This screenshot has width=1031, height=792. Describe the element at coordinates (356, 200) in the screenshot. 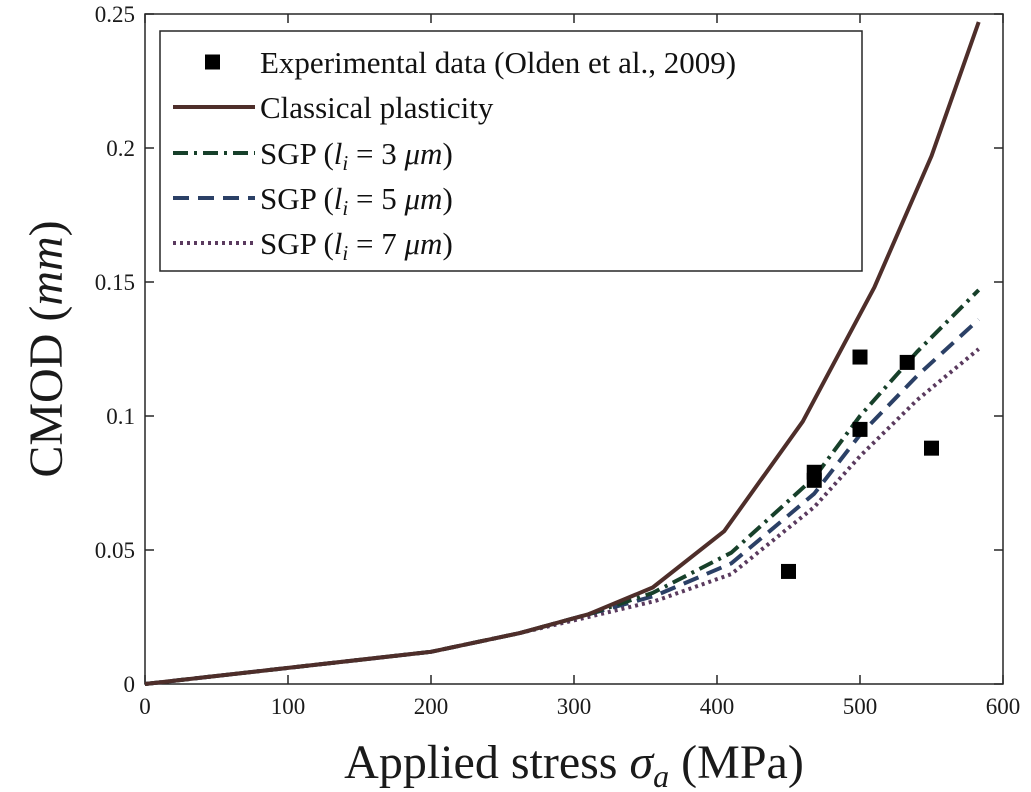

I see `legend-label: SGP (li = 5 μm)` at that location.